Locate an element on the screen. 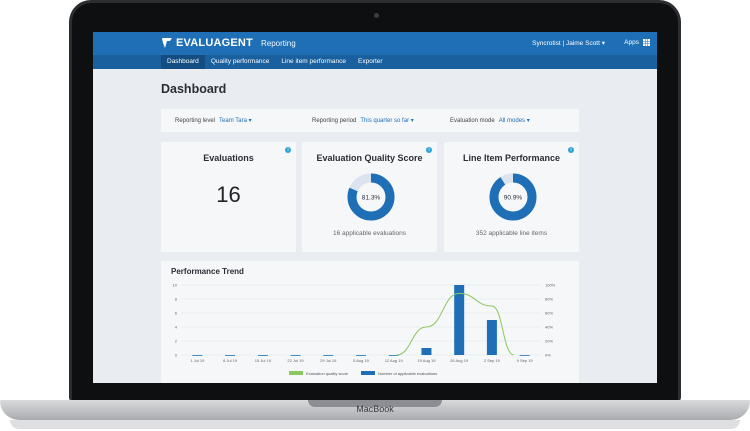 This screenshot has width=750, height=431. x-tick: 19 Aug 19 is located at coordinates (426, 360).